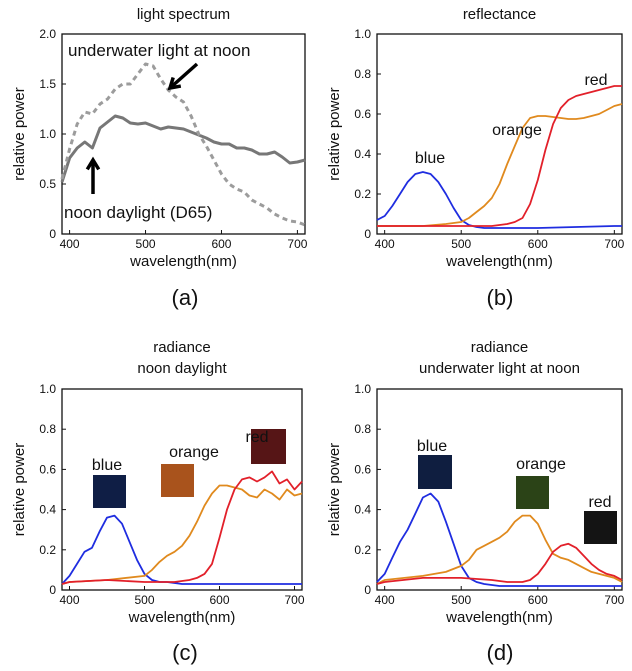 Image resolution: width=632 pixels, height=671 pixels. What do you see at coordinates (182, 368) in the screenshot?
I see `chart-subtitle: noon daylight` at bounding box center [182, 368].